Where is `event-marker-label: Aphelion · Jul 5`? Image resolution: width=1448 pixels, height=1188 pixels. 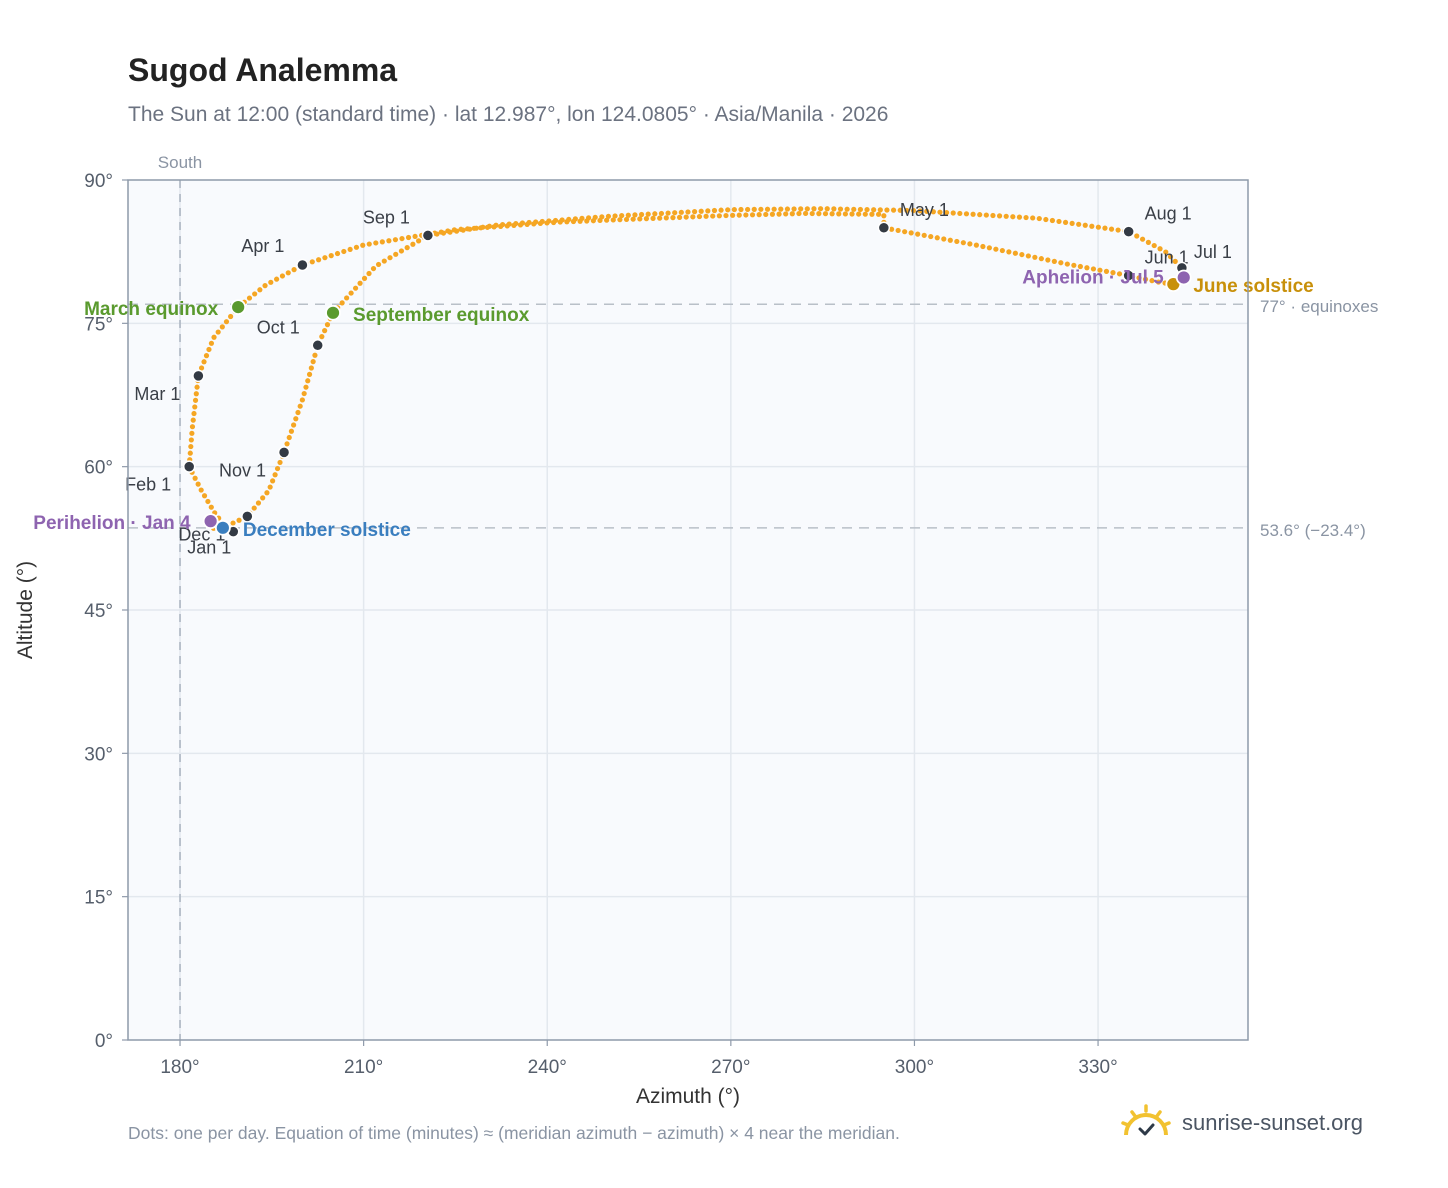
event-marker-label: Aphelion · Jul 5 is located at coordinates (1093, 277).